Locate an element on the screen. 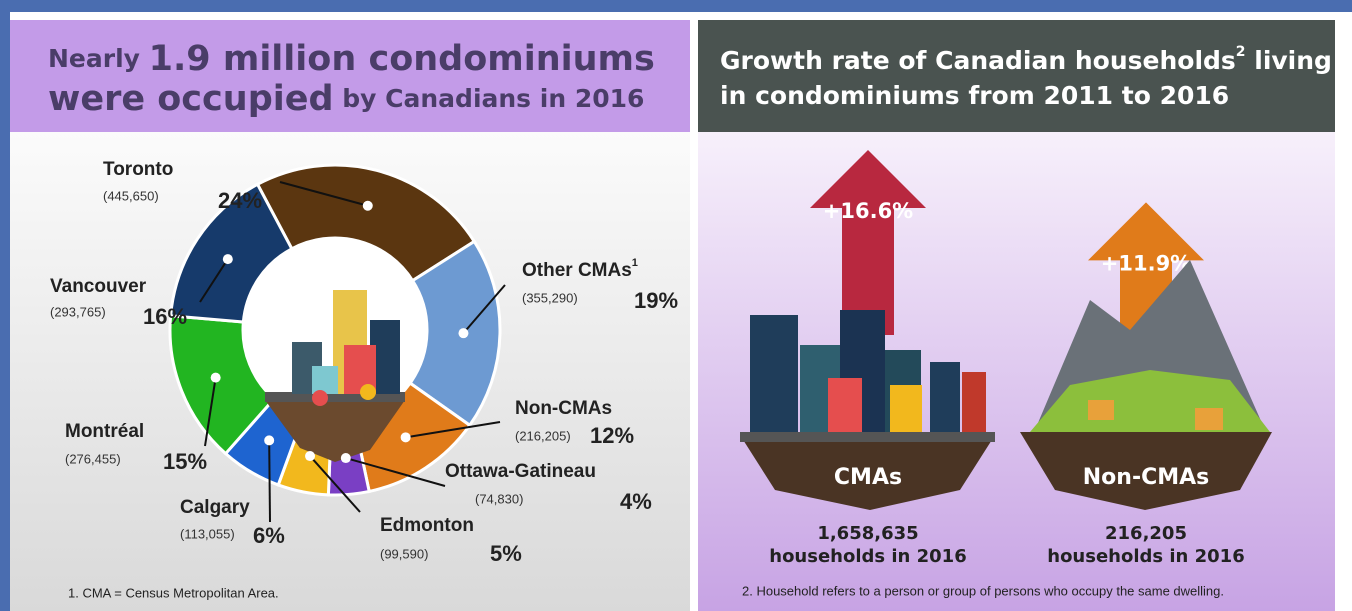 This screenshot has height=611, width=1352. count-label: (293,765) is located at coordinates (78, 311).